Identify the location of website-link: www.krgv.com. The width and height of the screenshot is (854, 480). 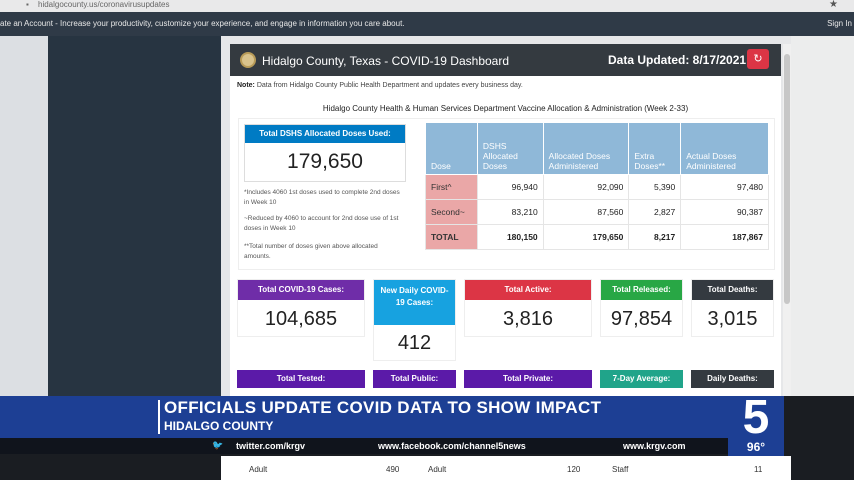
(654, 446).